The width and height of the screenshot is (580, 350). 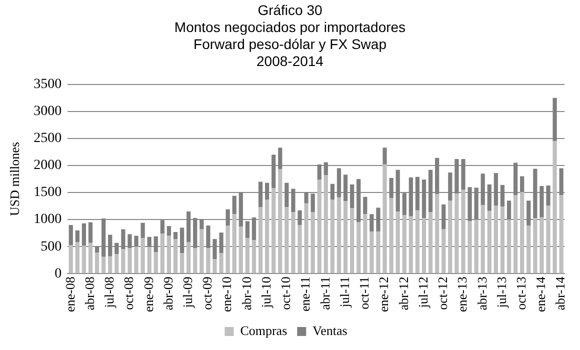 What do you see at coordinates (48, 192) in the screenshot?
I see `y-tick-label: 1500` at bounding box center [48, 192].